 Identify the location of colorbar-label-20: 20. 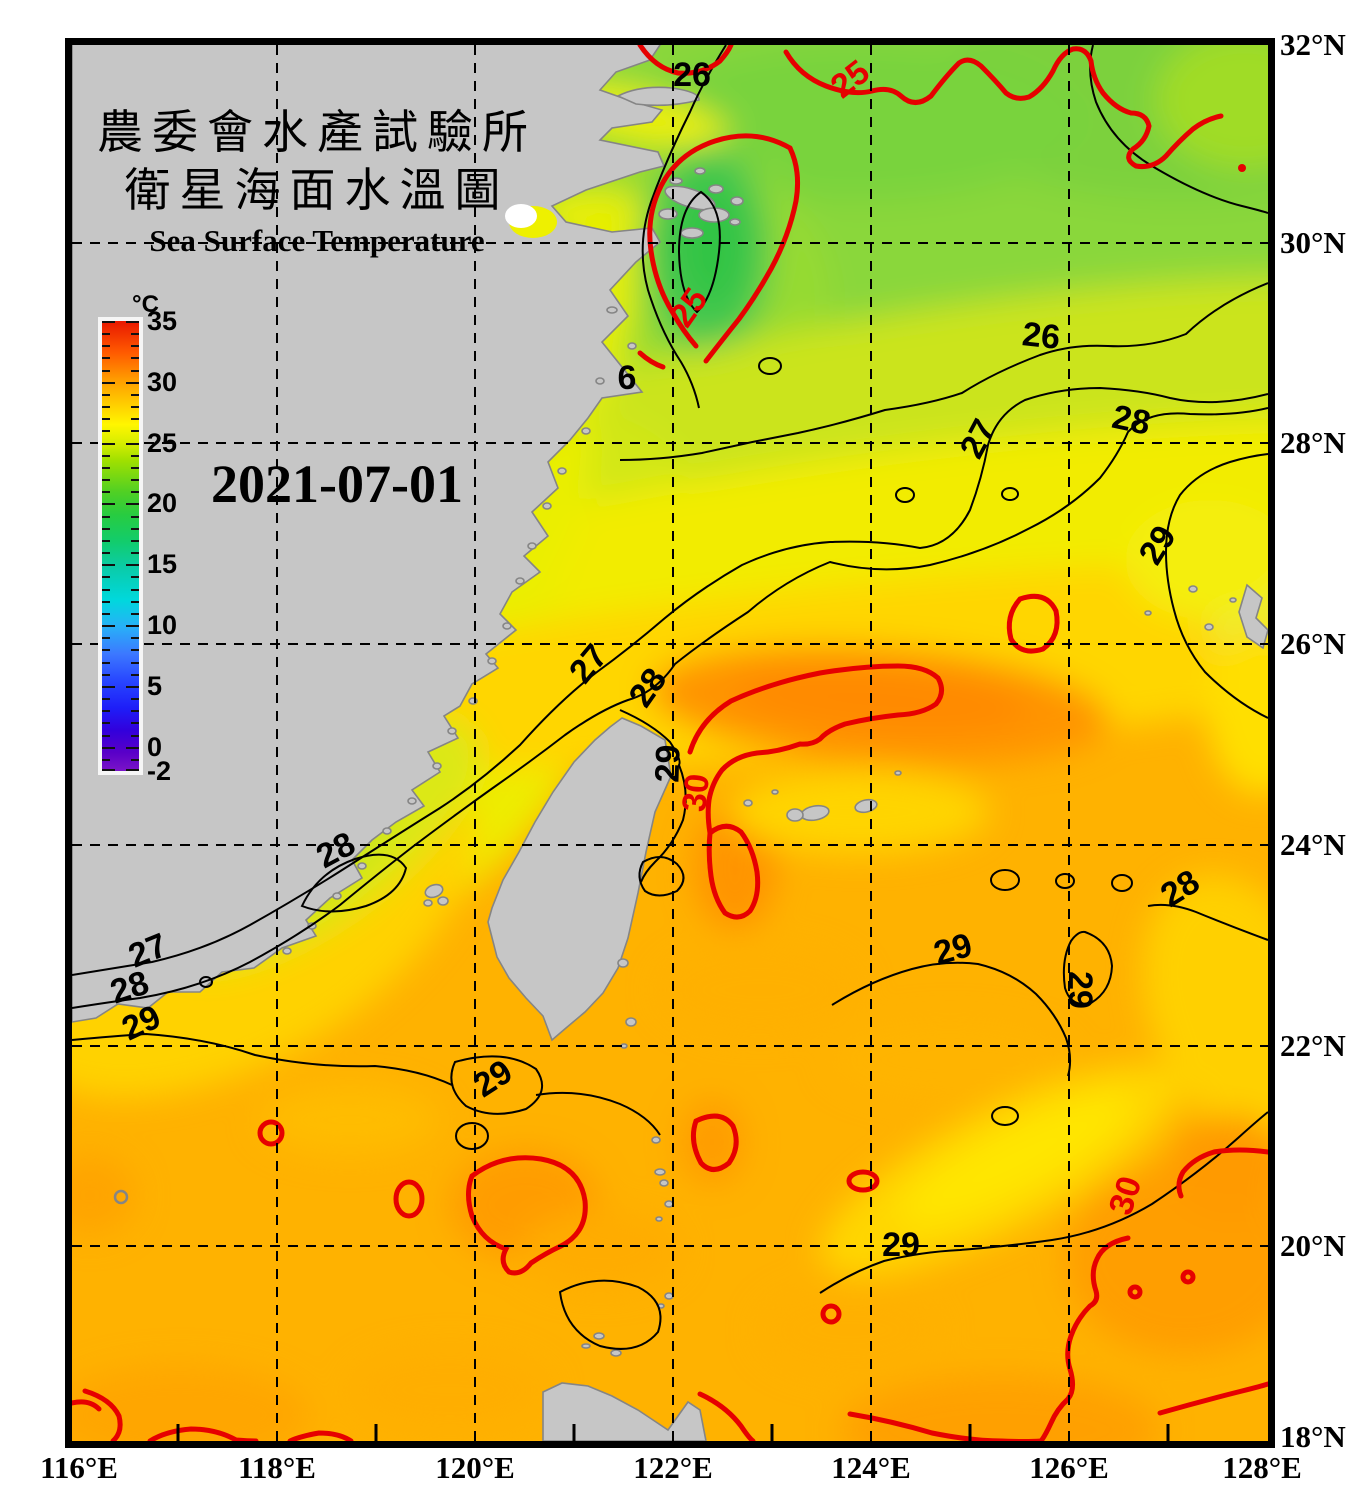
(162, 503).